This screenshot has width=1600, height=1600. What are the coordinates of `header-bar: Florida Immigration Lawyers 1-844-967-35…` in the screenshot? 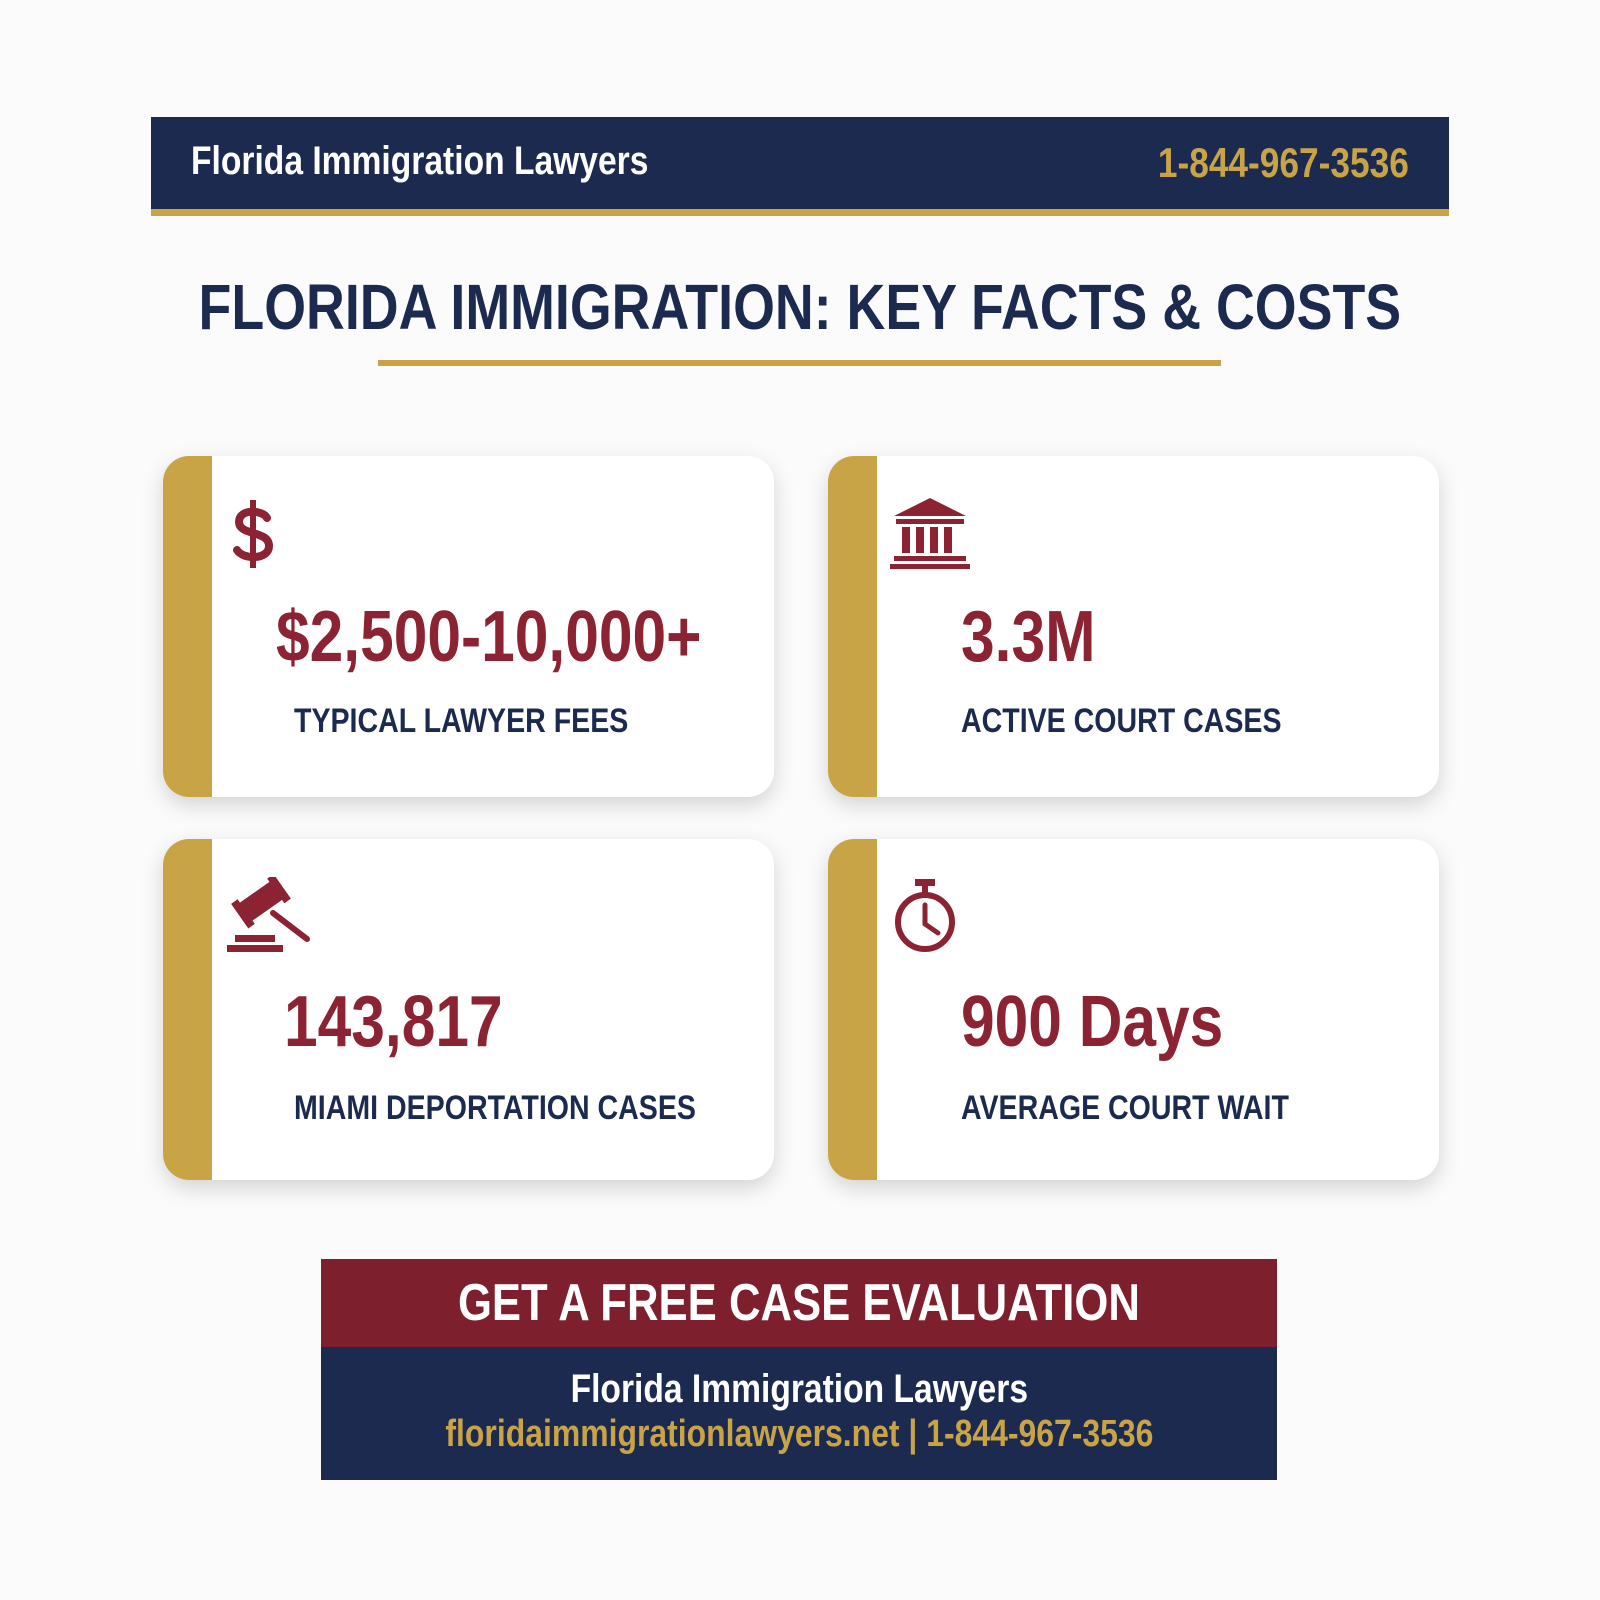 It's located at (800, 166).